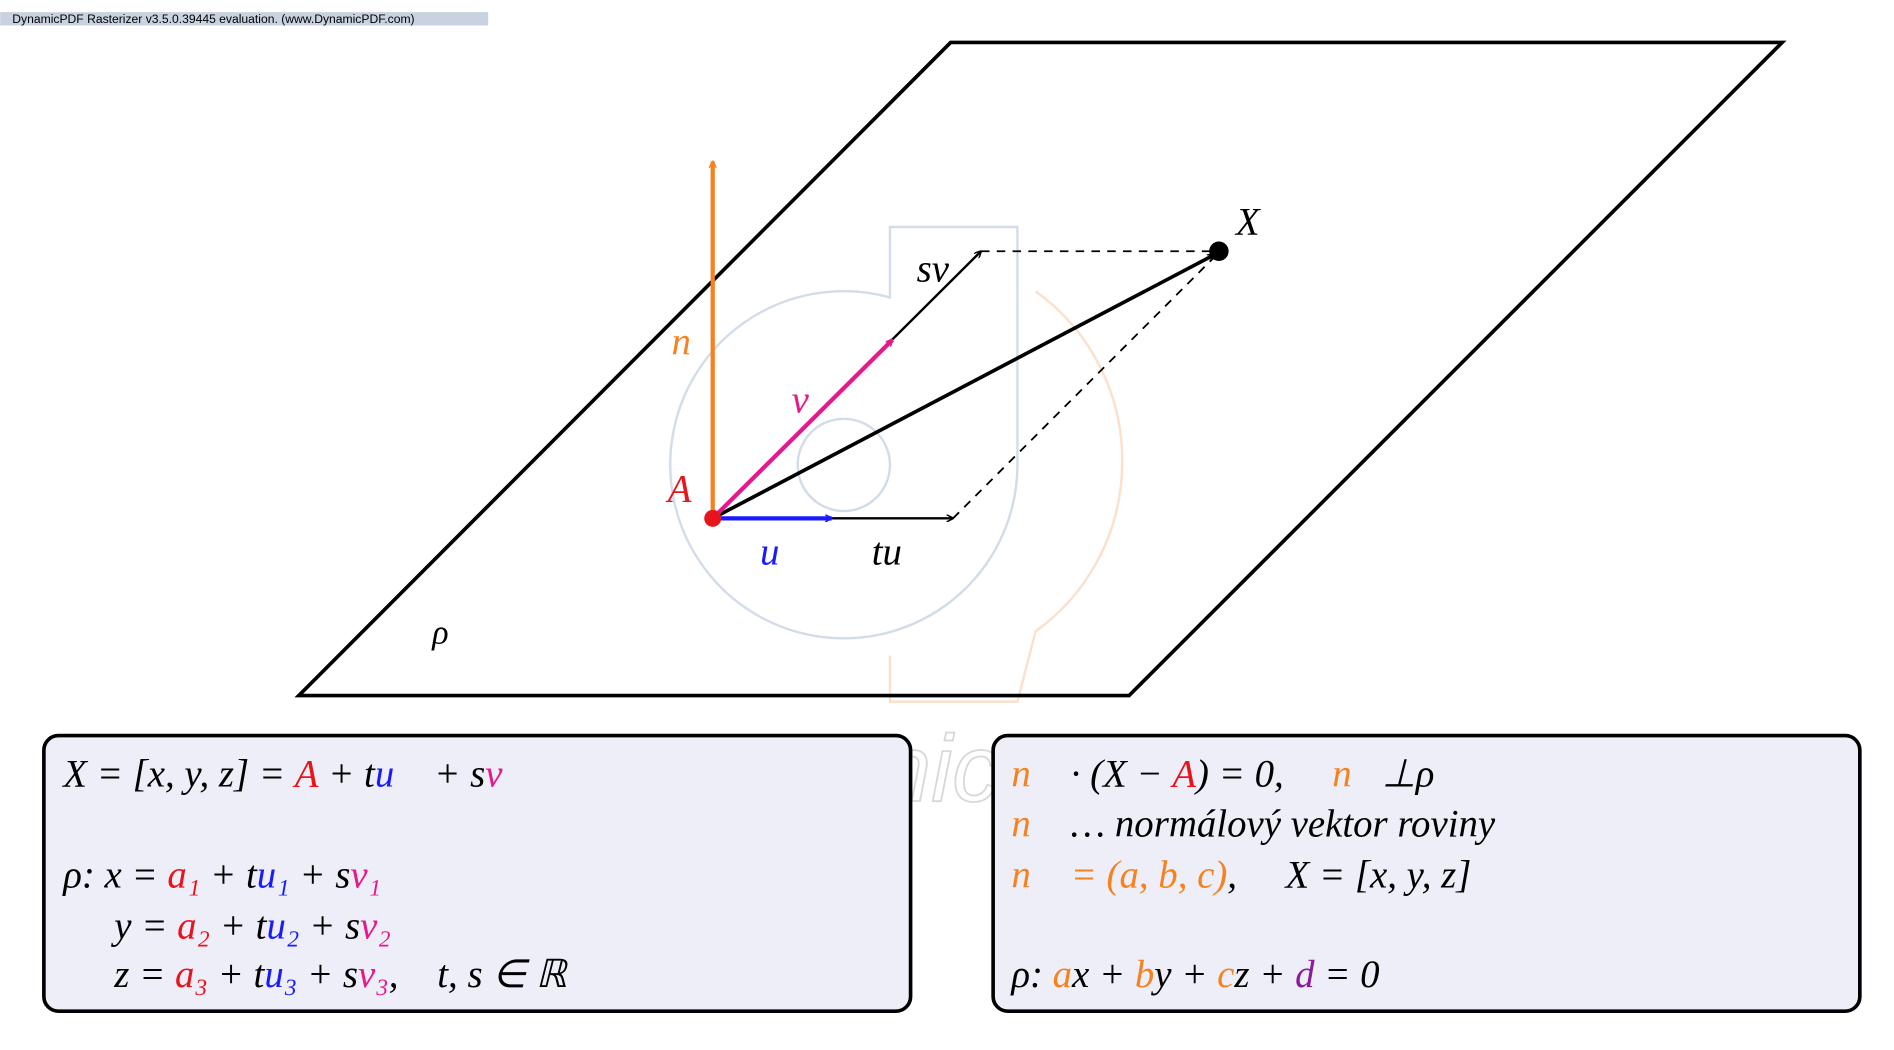  What do you see at coordinates (479, 974) in the screenshot?
I see `formula-part: , t, s ∈ ℝ` at bounding box center [479, 974].